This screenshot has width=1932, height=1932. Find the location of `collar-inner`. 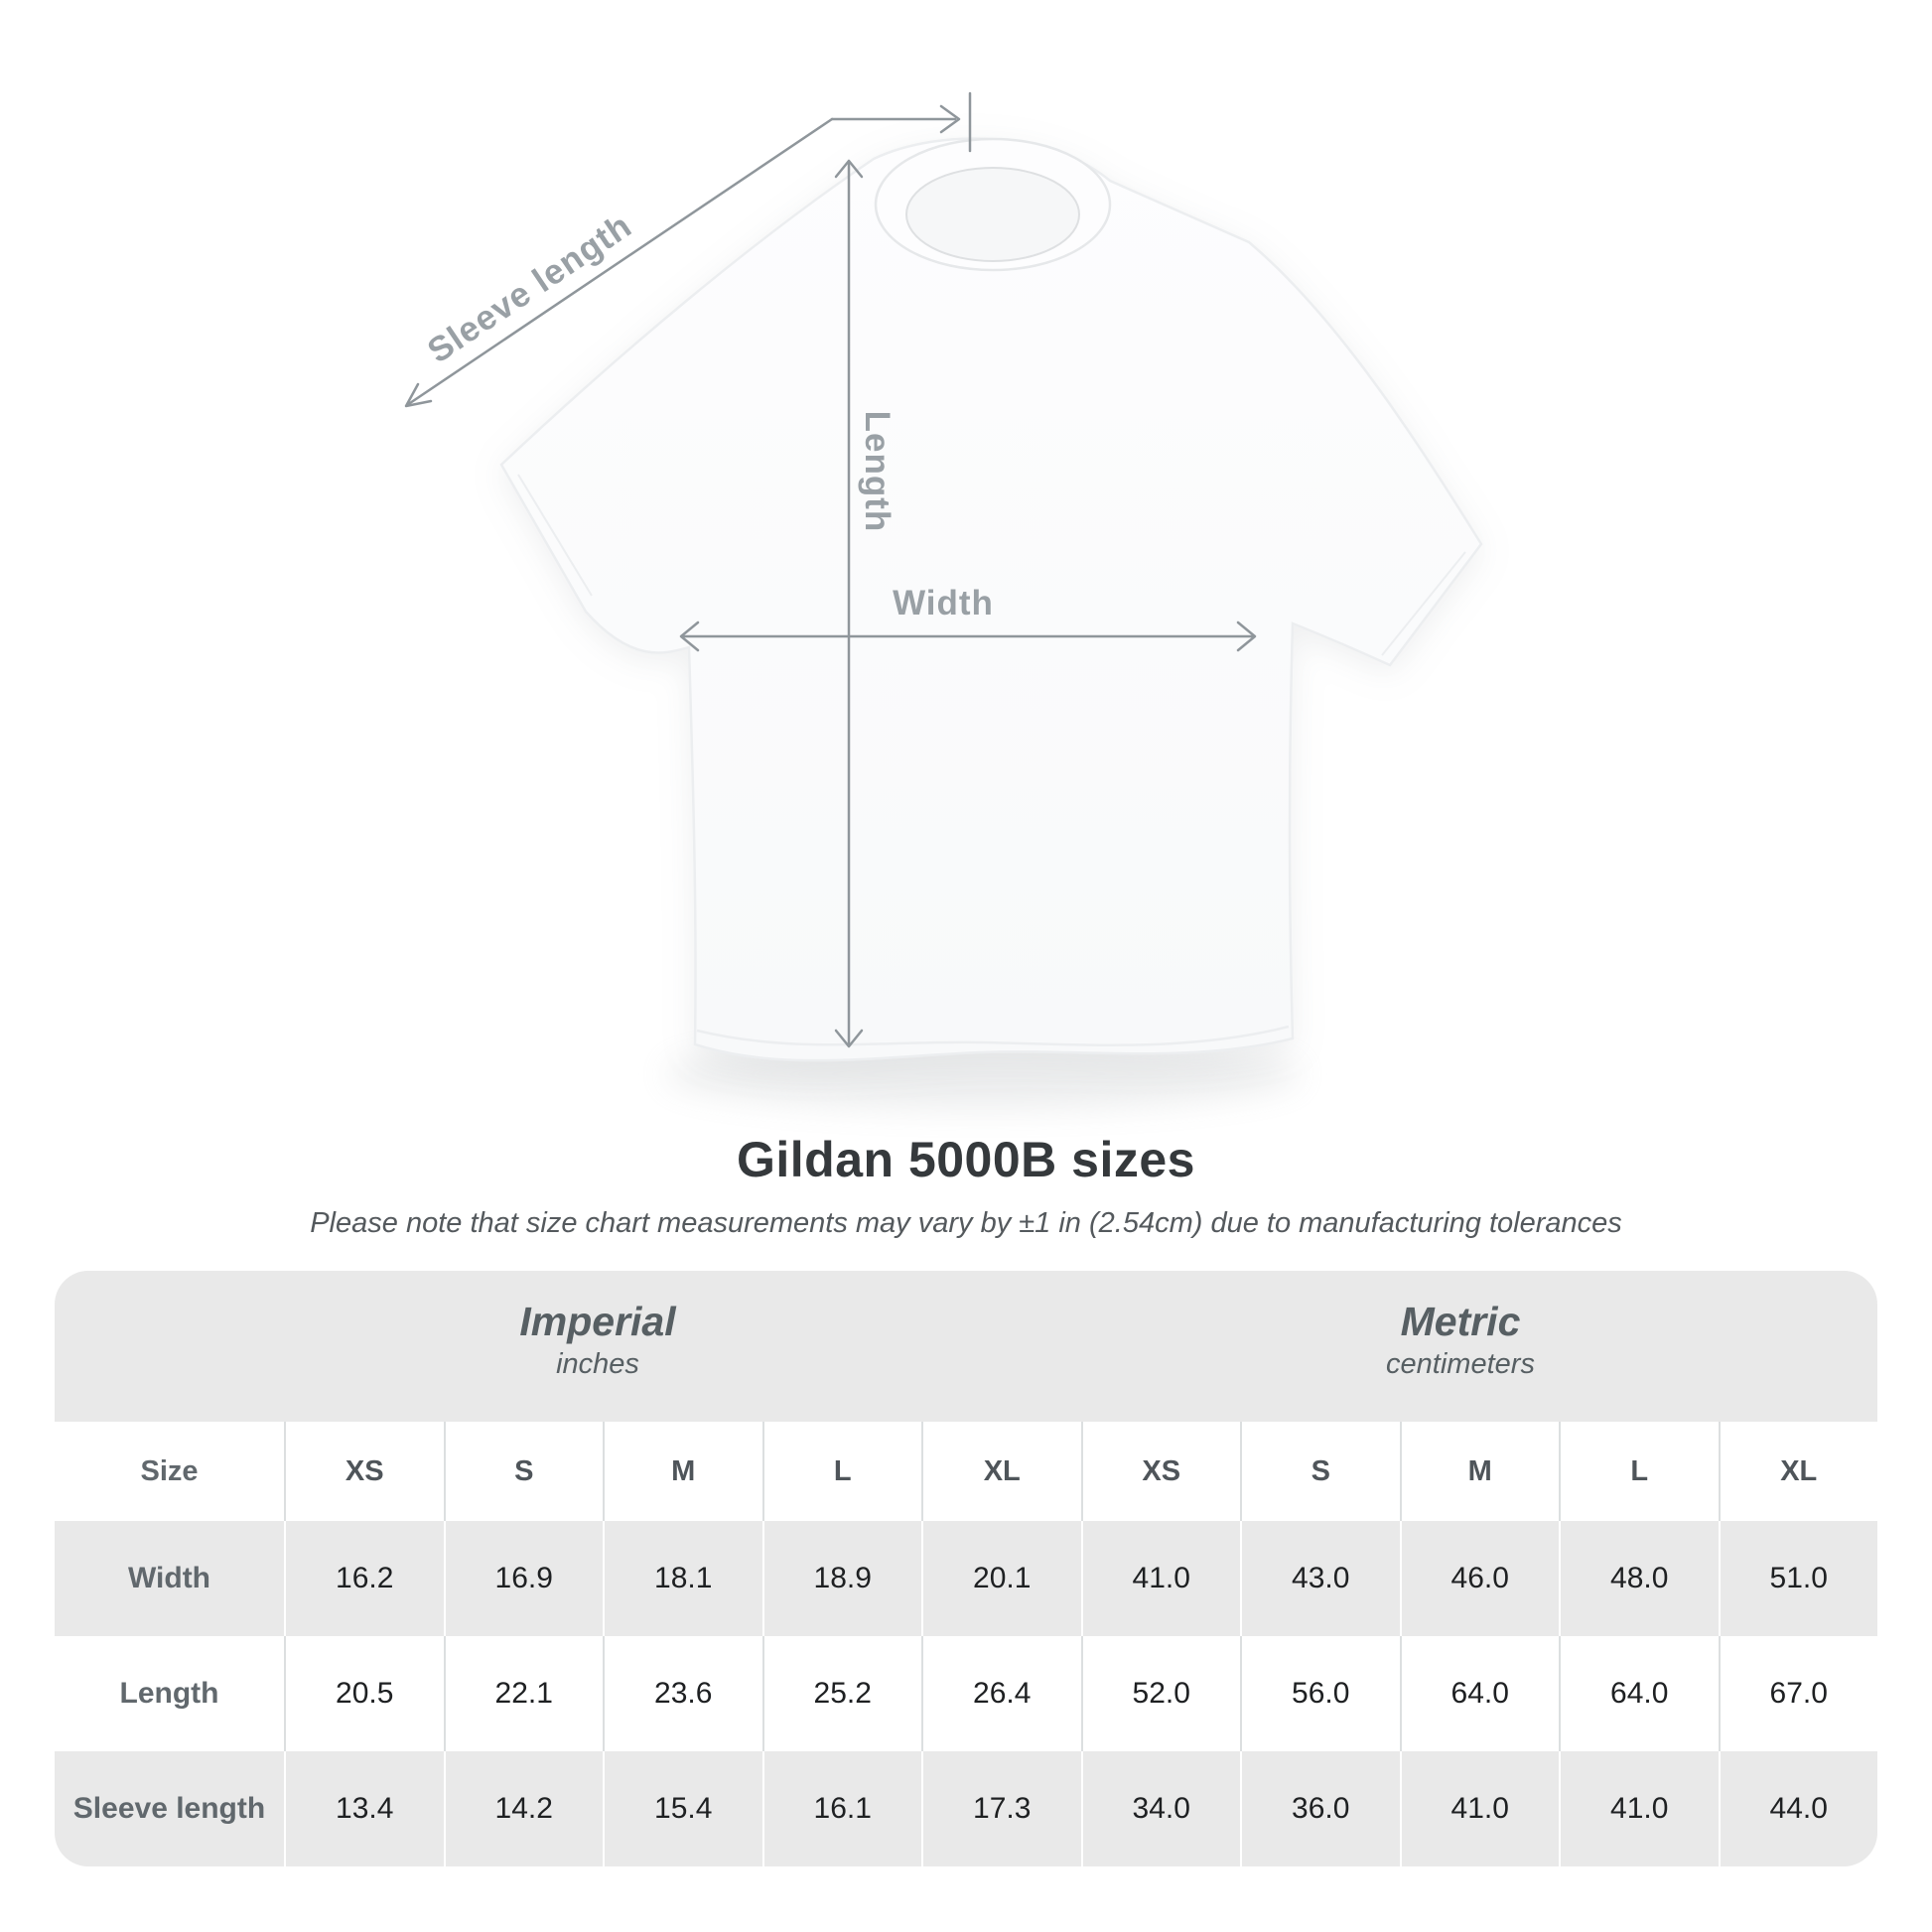

collar-inner is located at coordinates (992, 215).